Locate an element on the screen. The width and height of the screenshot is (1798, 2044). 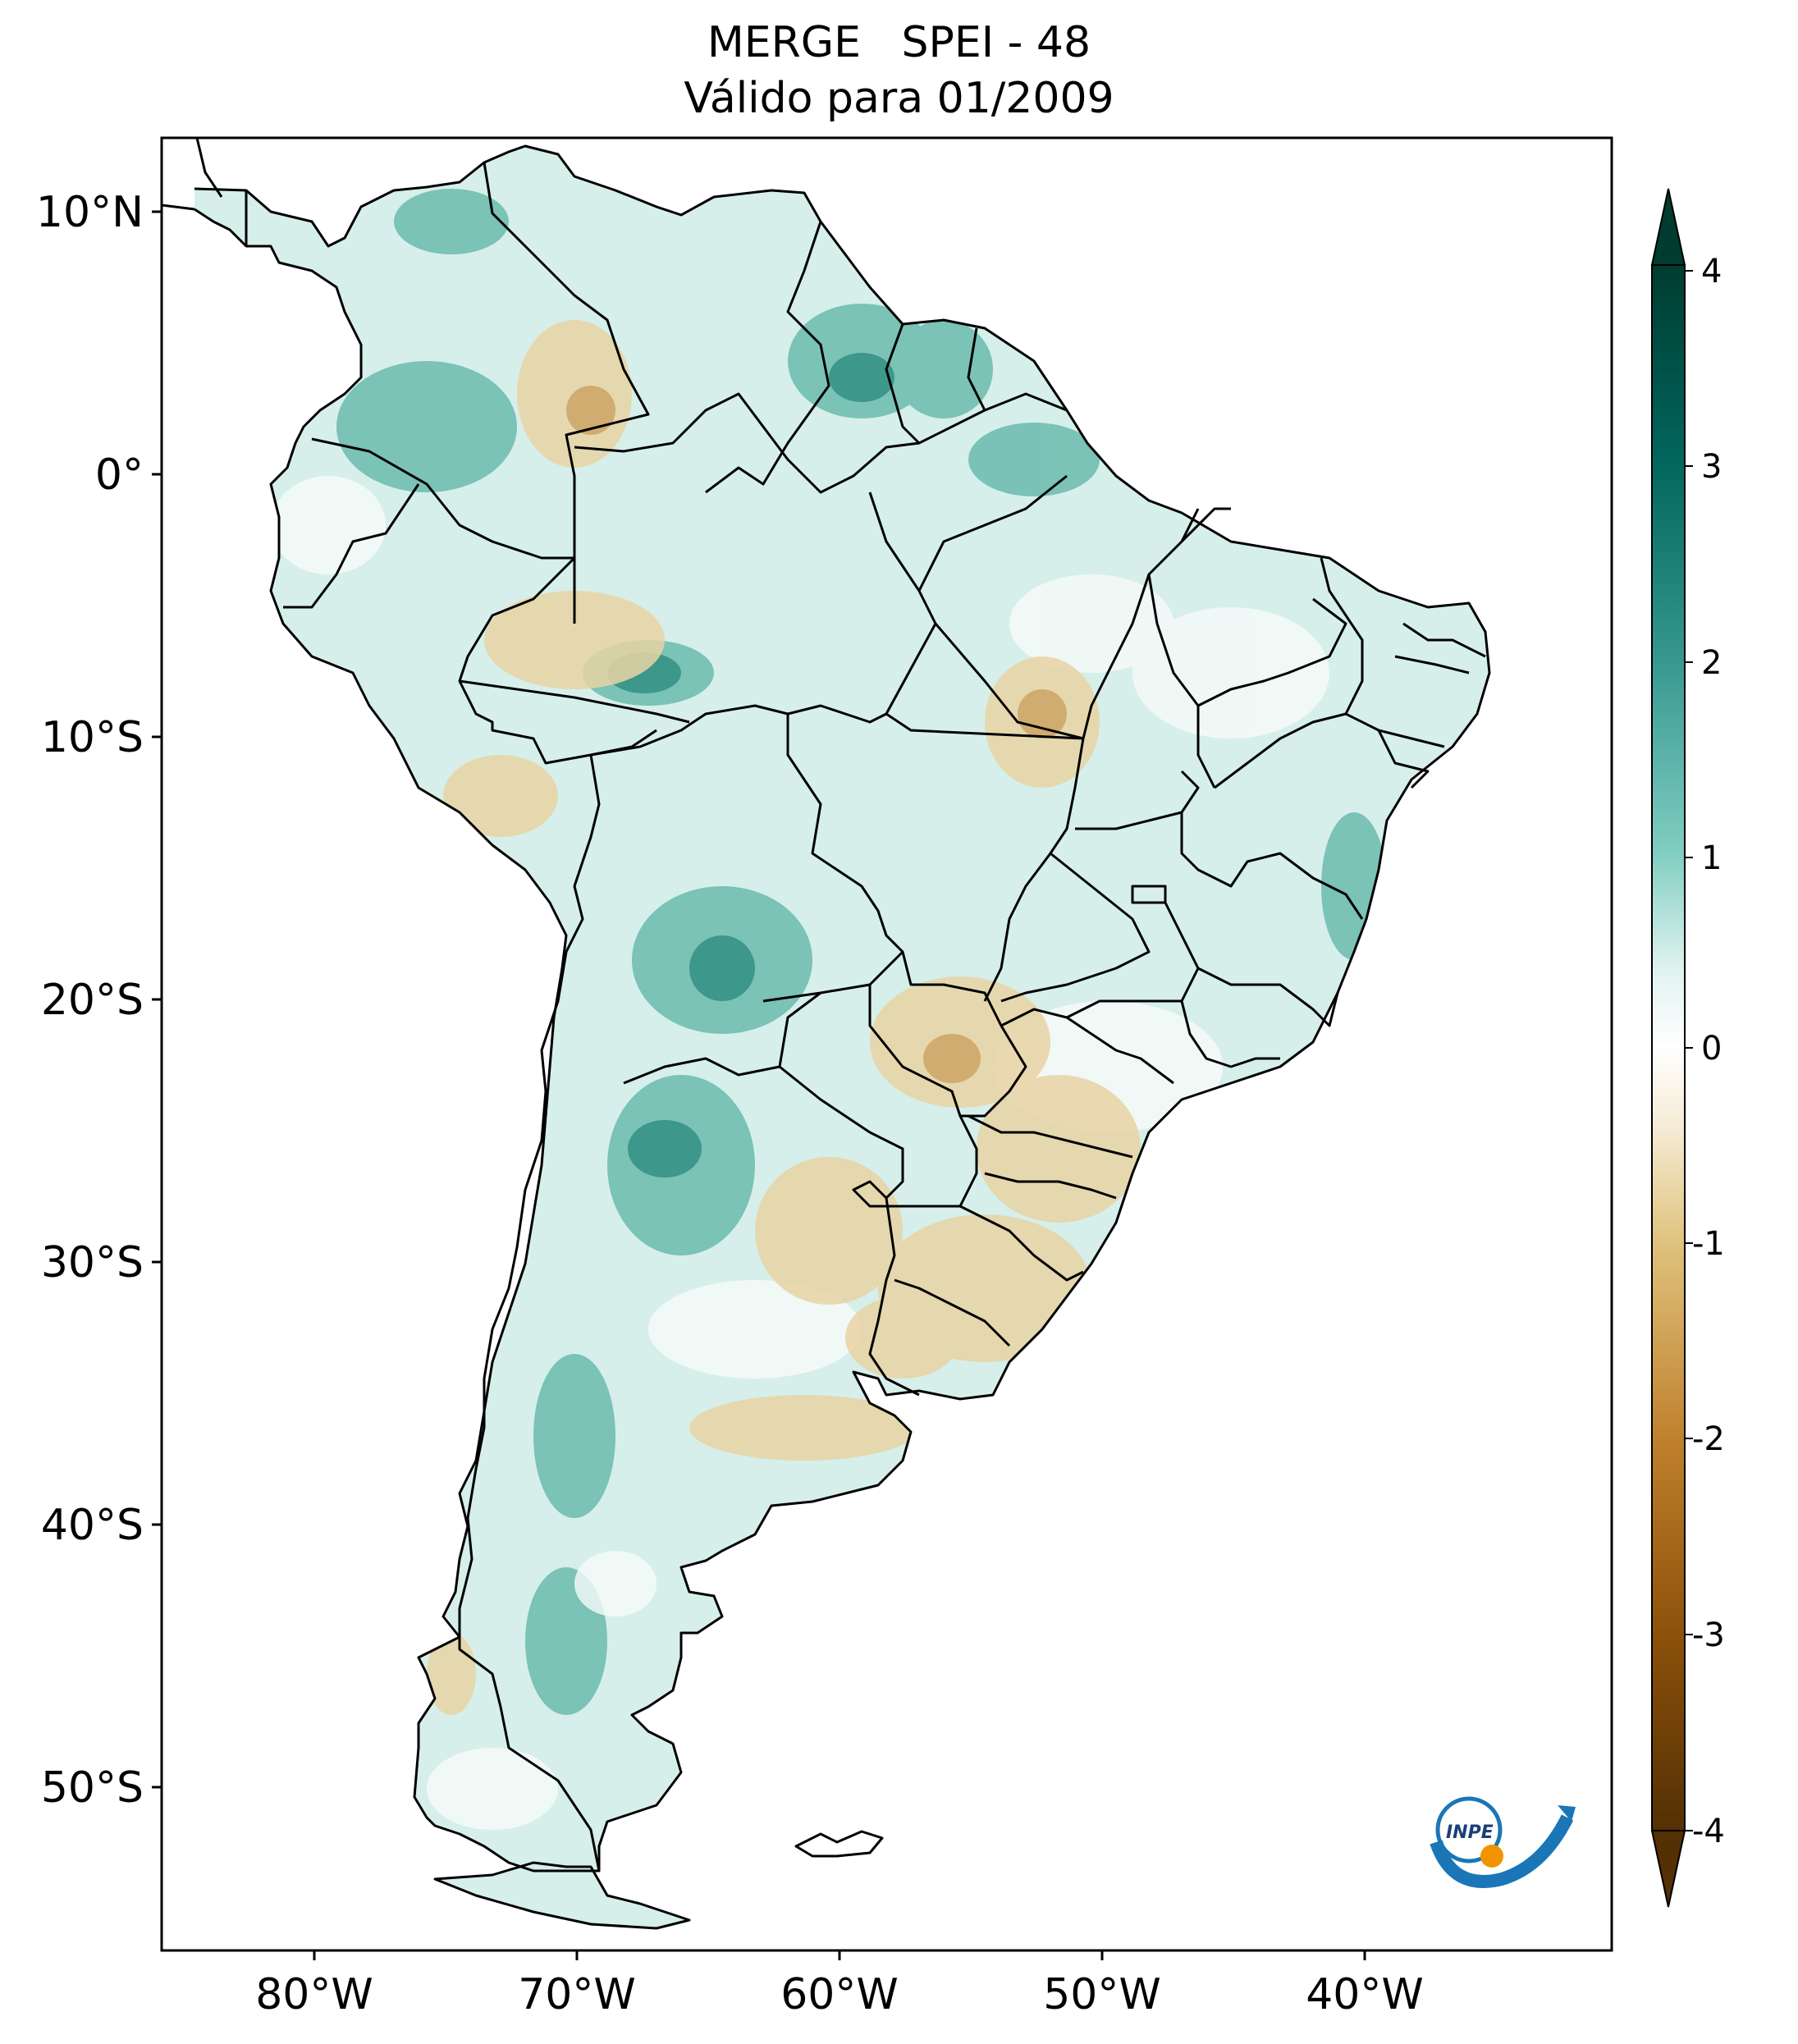
map-title-line1: MERGE SPEI - 48 is located at coordinates (899, 42).